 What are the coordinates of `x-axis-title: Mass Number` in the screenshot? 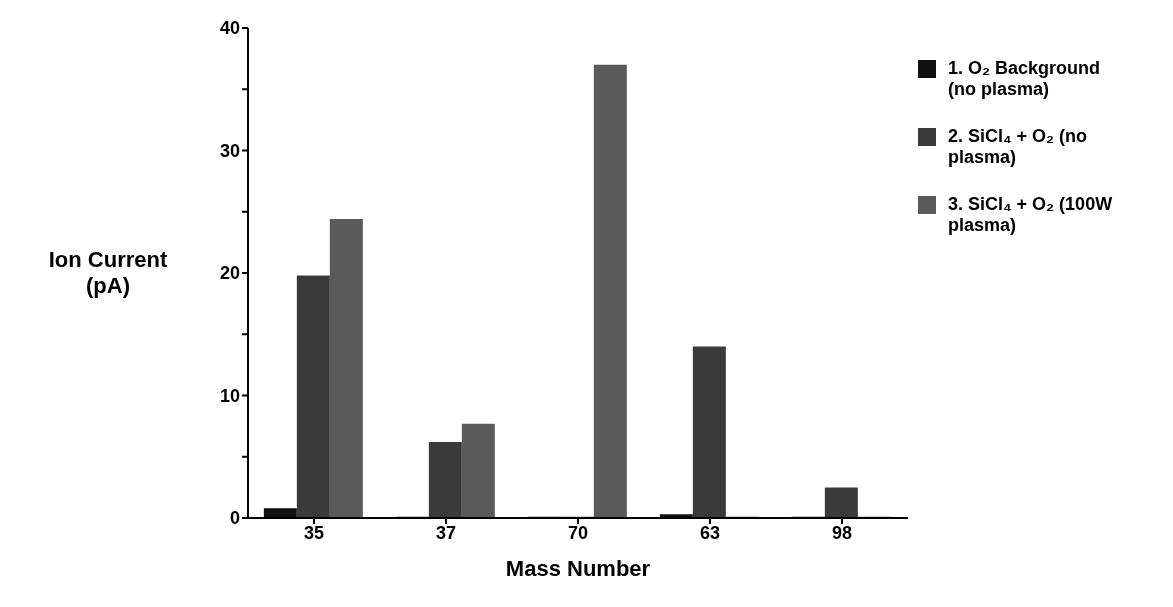 It's located at (578, 568).